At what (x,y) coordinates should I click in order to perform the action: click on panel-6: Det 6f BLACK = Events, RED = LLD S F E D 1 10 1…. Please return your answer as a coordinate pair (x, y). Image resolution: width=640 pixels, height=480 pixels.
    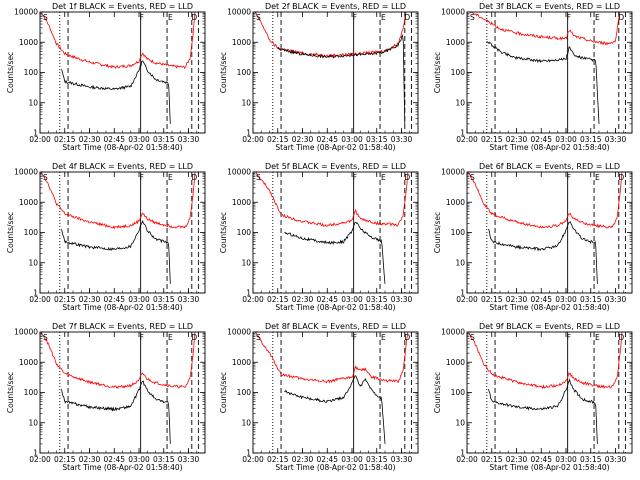
    Looking at the image, I should click on (533, 237).